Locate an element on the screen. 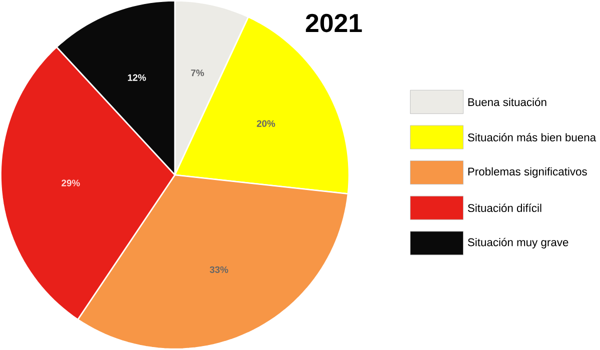 Image resolution: width=600 pixels, height=350 pixels. legend-label: Problemas significativos is located at coordinates (527, 172).